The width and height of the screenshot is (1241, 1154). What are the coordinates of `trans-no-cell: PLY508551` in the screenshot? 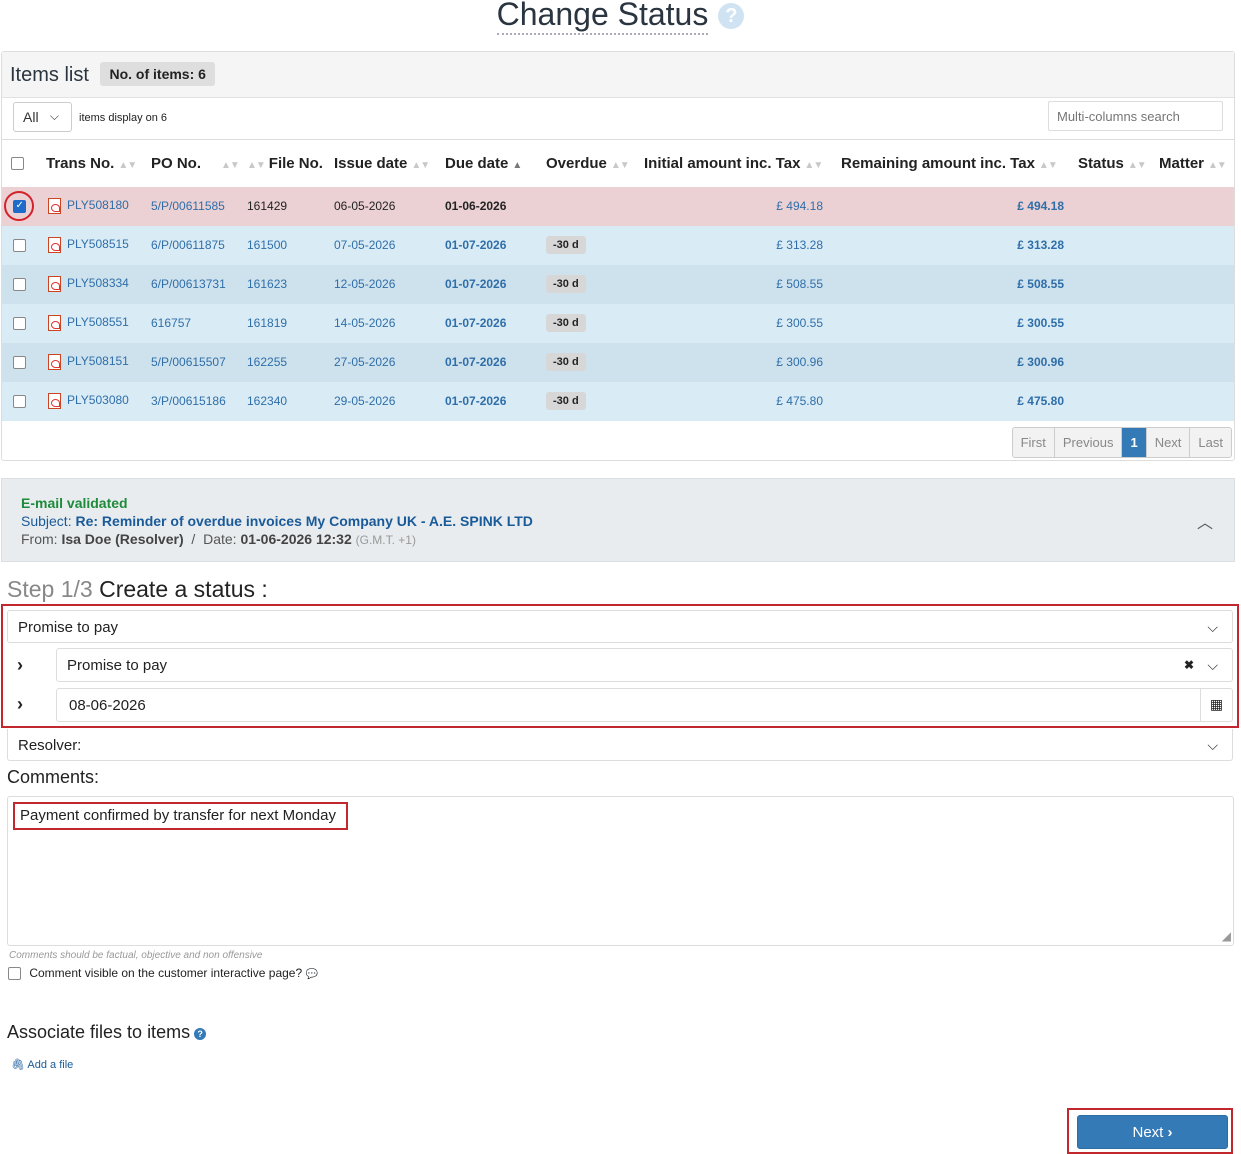 It's located at (94, 323).